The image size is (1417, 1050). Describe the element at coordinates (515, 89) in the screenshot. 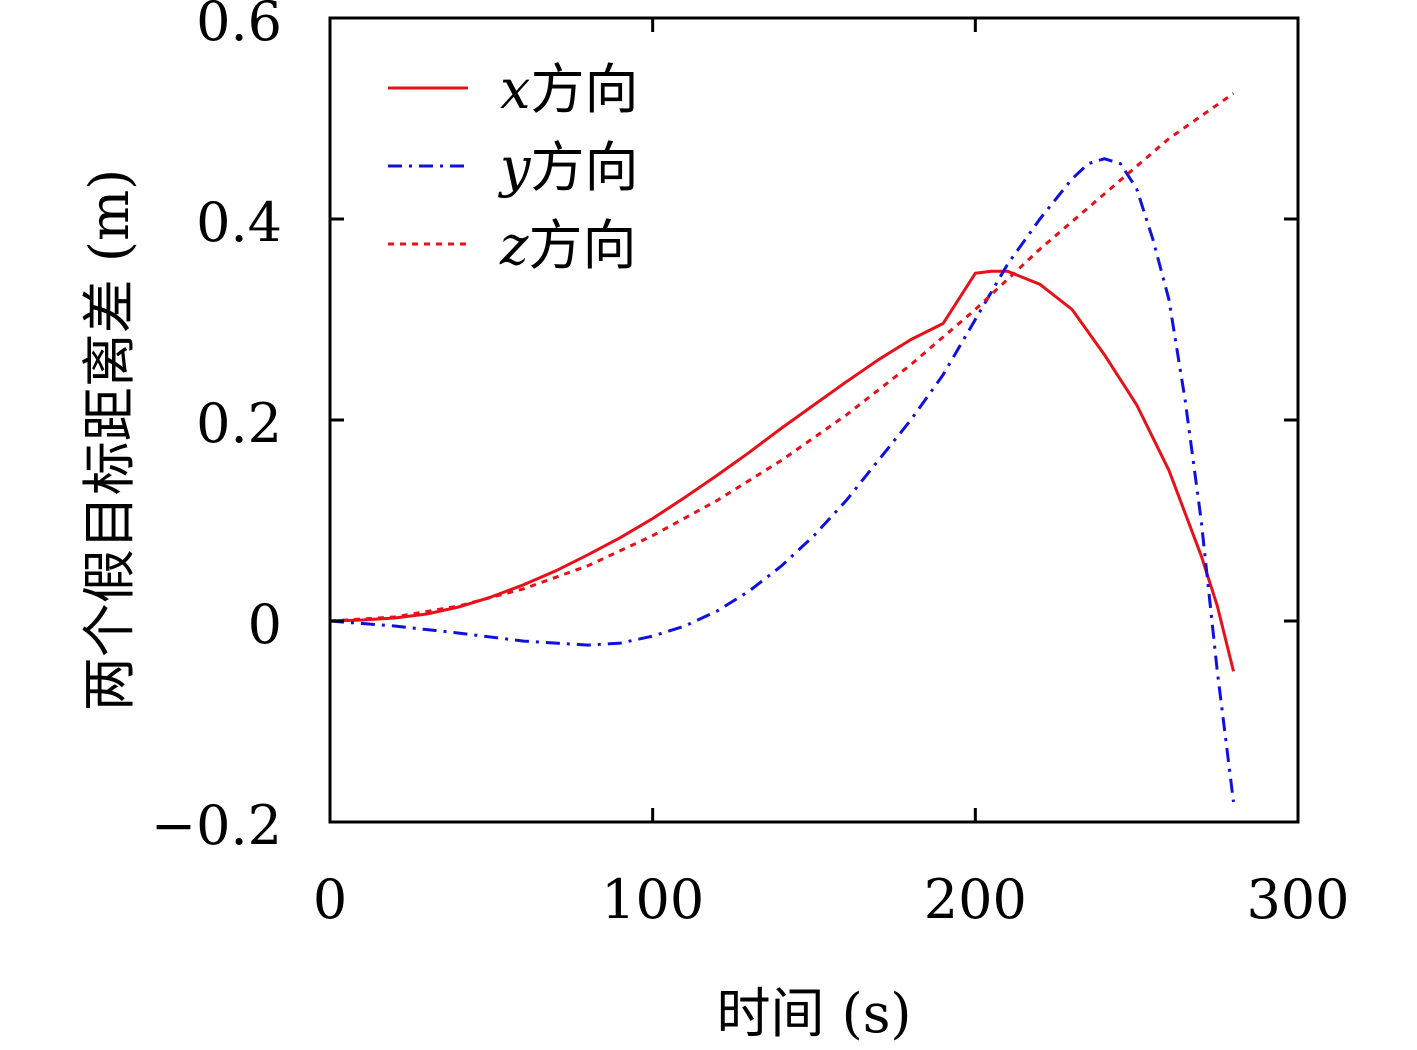

I see `legend-label-var: x` at that location.